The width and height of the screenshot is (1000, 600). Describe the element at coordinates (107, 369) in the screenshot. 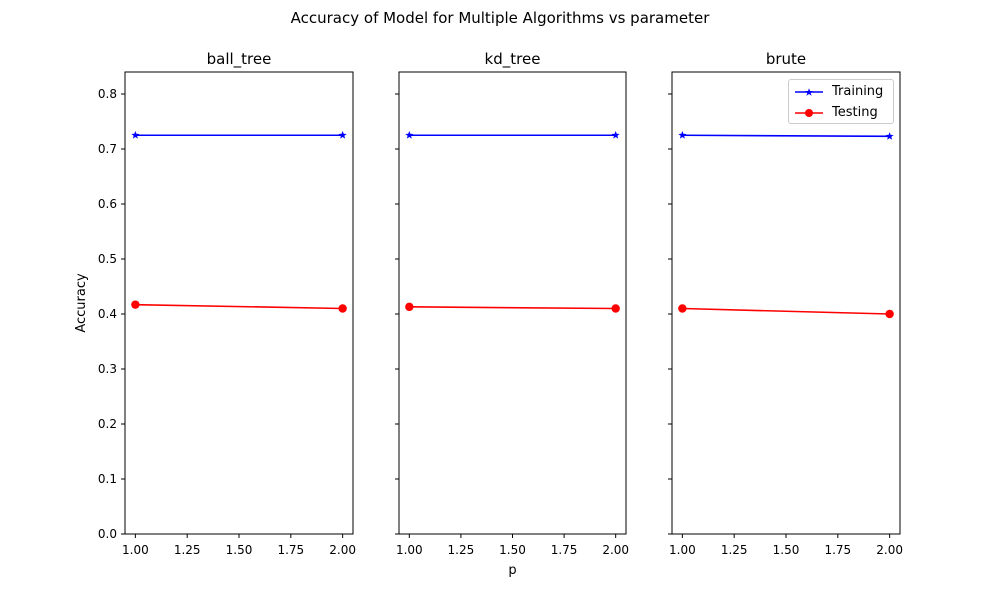

I see `y-tick-label: 0.3` at that location.